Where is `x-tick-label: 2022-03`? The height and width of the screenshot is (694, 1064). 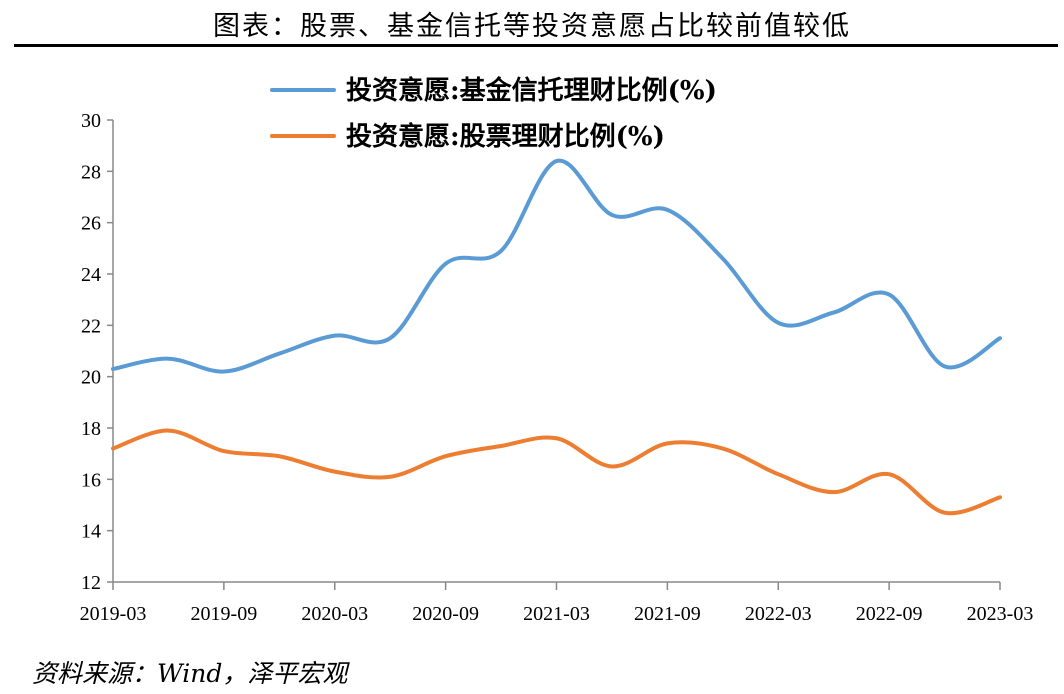 x-tick-label: 2022-03 is located at coordinates (778, 614).